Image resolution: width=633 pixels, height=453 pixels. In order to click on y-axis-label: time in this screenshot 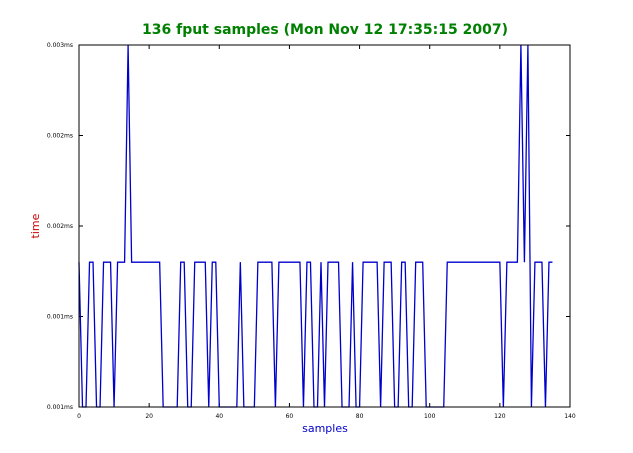, I will do `click(35, 225)`.